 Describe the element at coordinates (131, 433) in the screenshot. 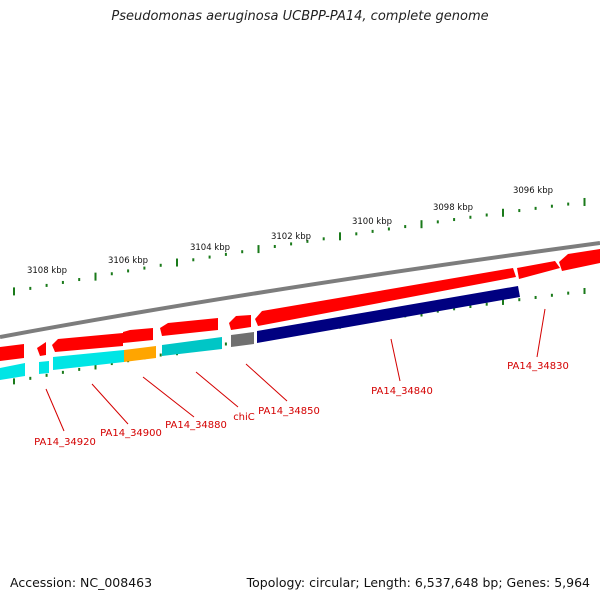

I see `gene-label: PA14_34900` at that location.